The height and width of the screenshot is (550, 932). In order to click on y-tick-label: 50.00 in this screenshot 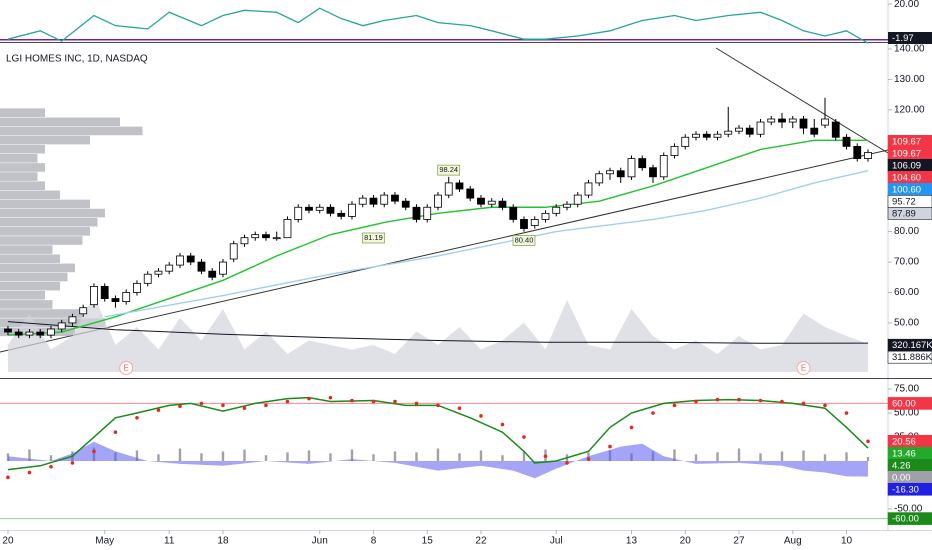, I will do `click(906, 323)`.